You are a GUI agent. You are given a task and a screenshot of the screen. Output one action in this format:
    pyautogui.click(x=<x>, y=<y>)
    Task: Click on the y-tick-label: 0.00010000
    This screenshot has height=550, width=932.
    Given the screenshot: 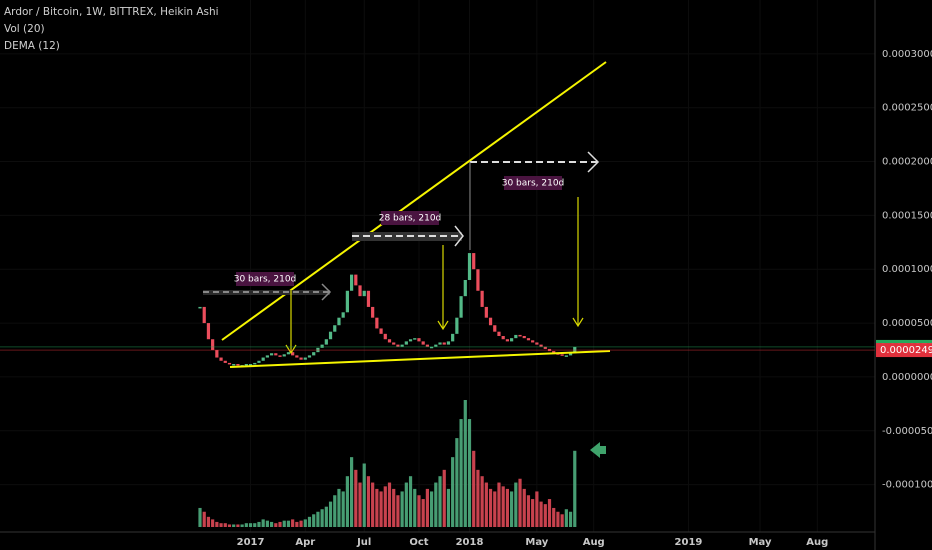 What is the action you would take?
    pyautogui.click(x=907, y=269)
    